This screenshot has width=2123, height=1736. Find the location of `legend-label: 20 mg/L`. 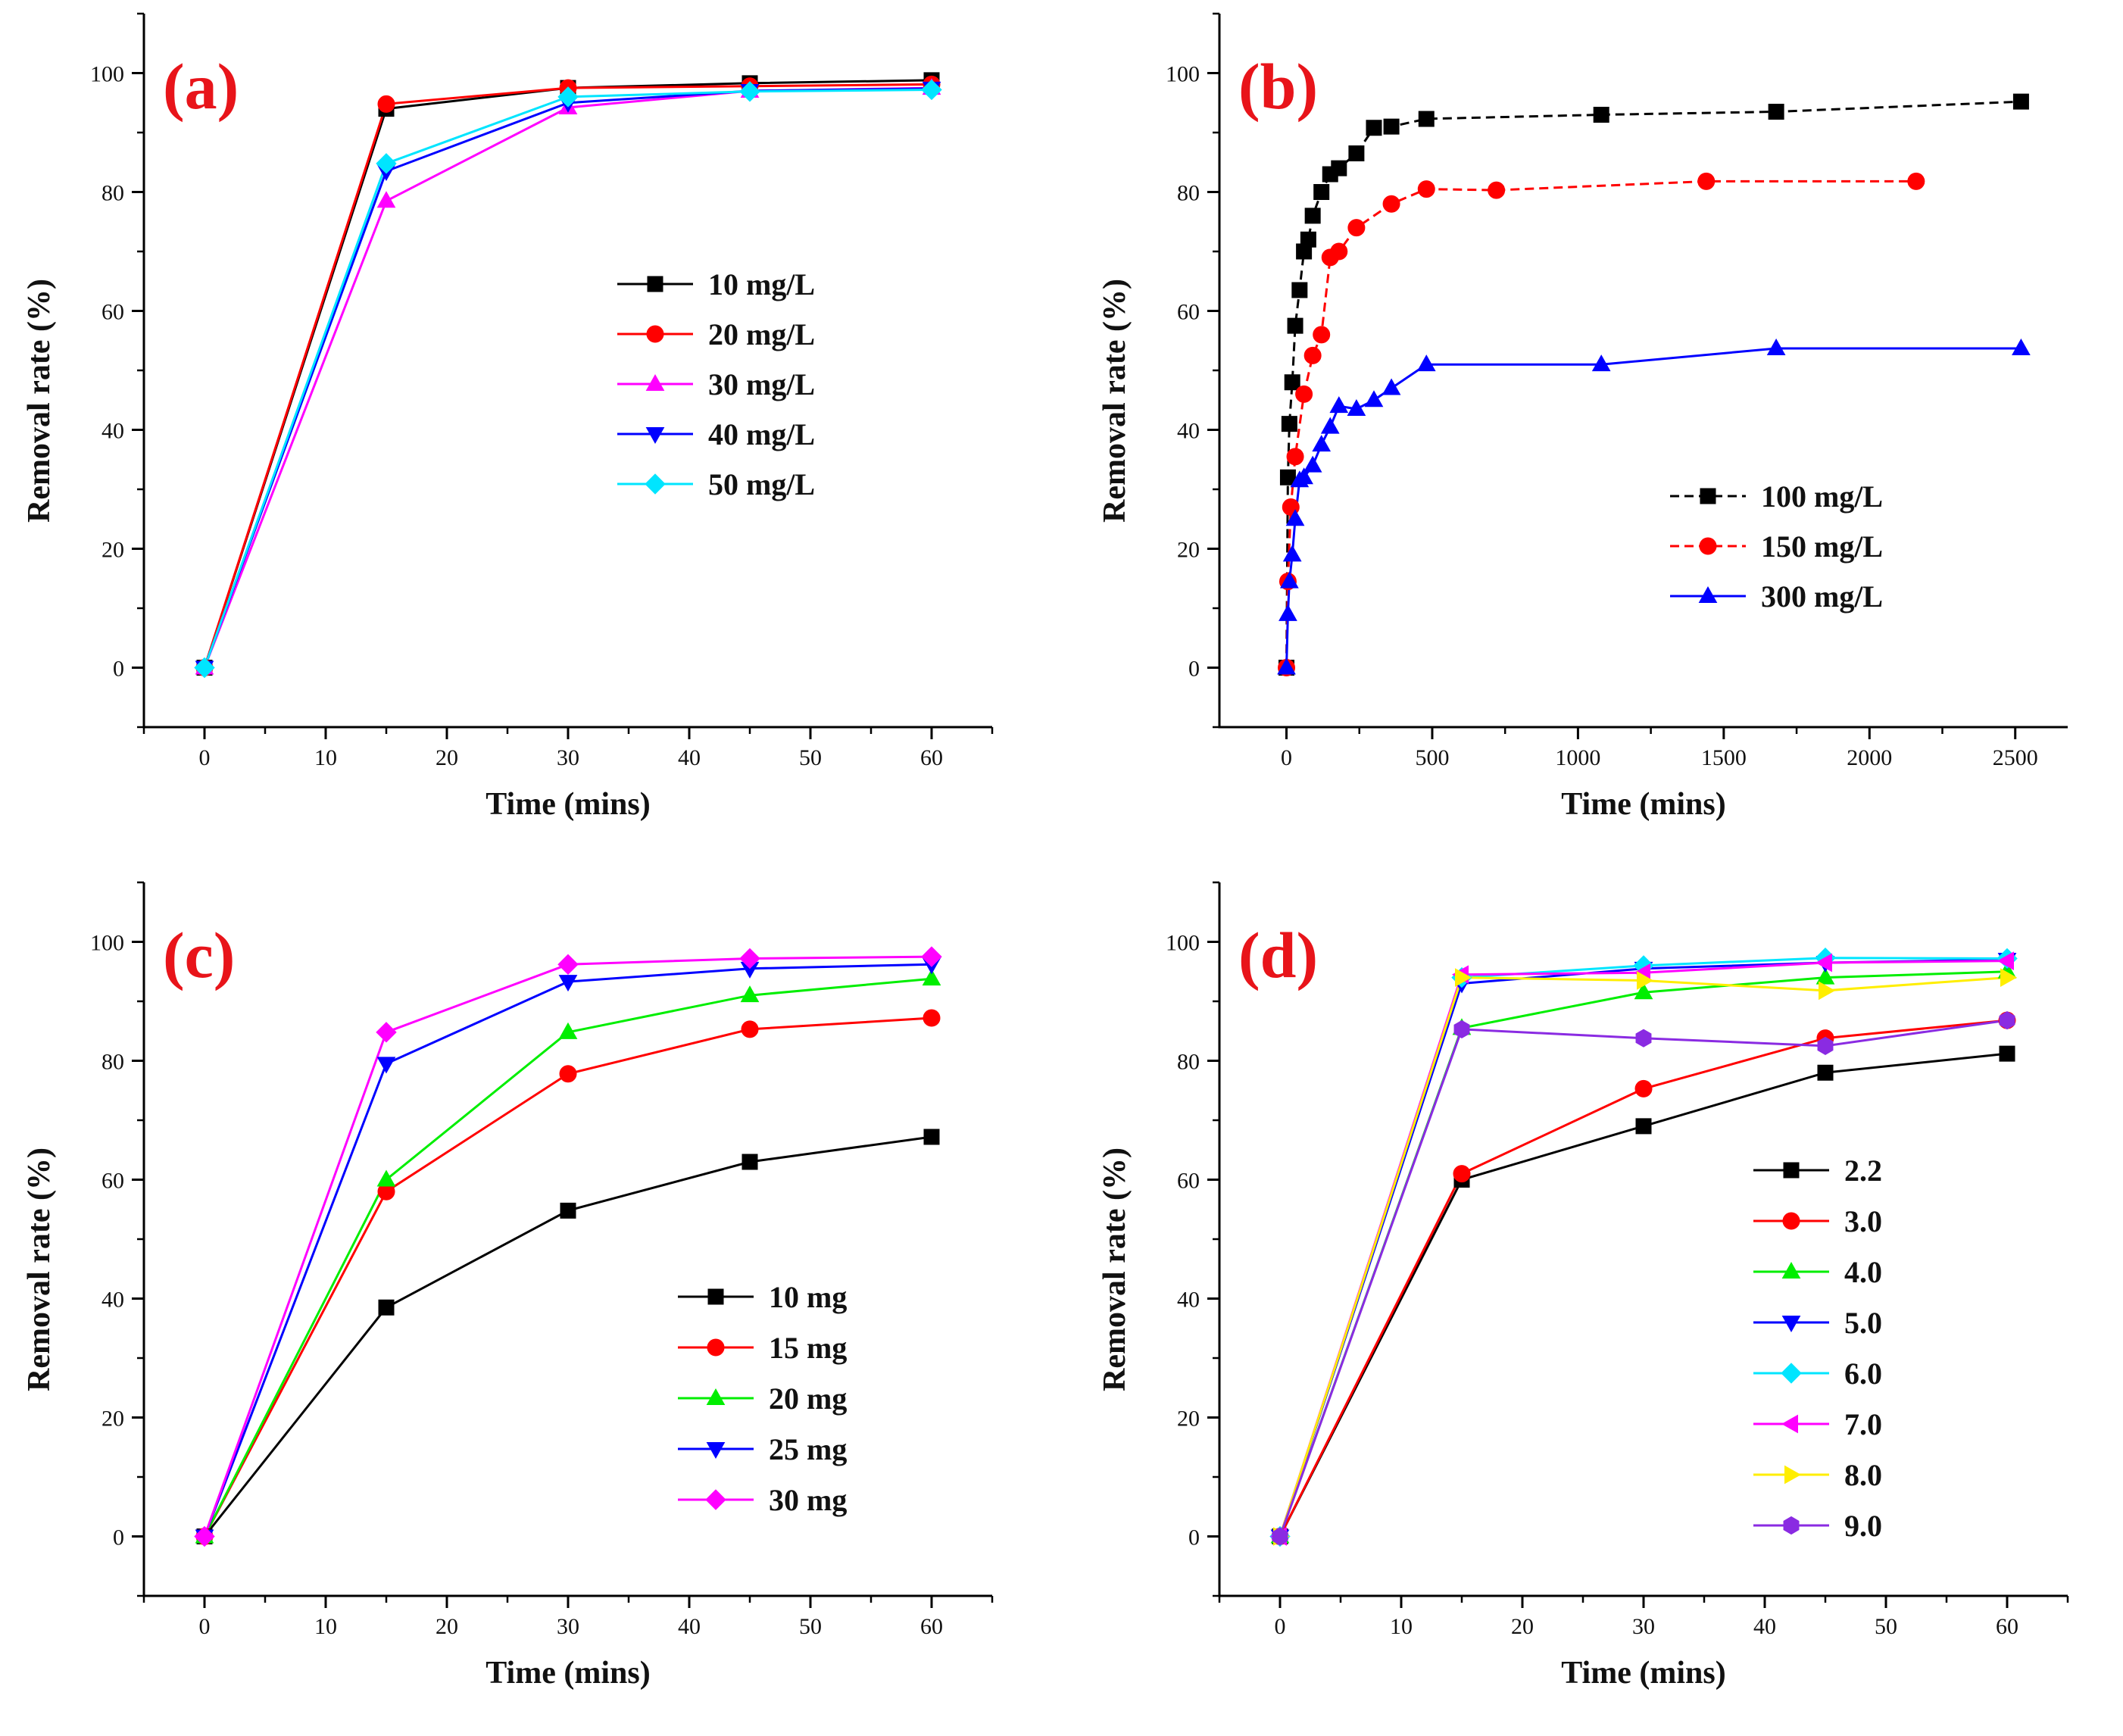

legend-label: 20 mg/L is located at coordinates (761, 334).